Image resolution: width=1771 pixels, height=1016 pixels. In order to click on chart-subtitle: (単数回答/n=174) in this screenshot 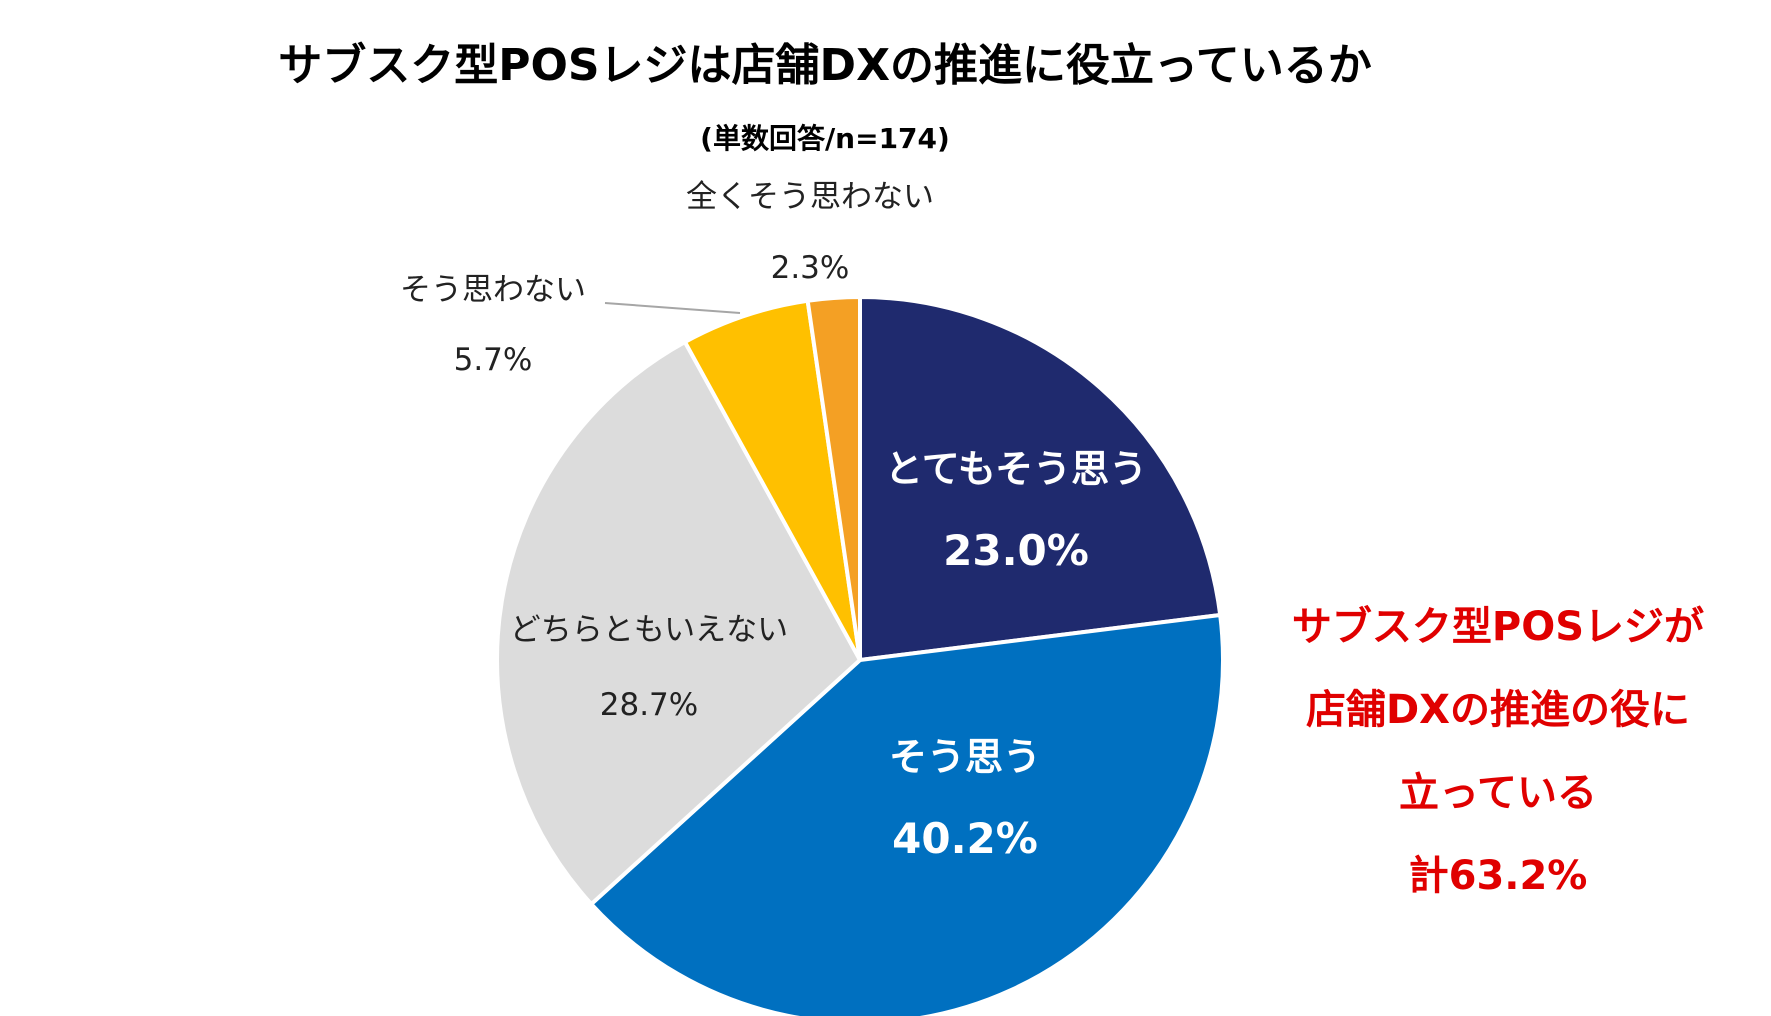, I will do `click(825, 138)`.